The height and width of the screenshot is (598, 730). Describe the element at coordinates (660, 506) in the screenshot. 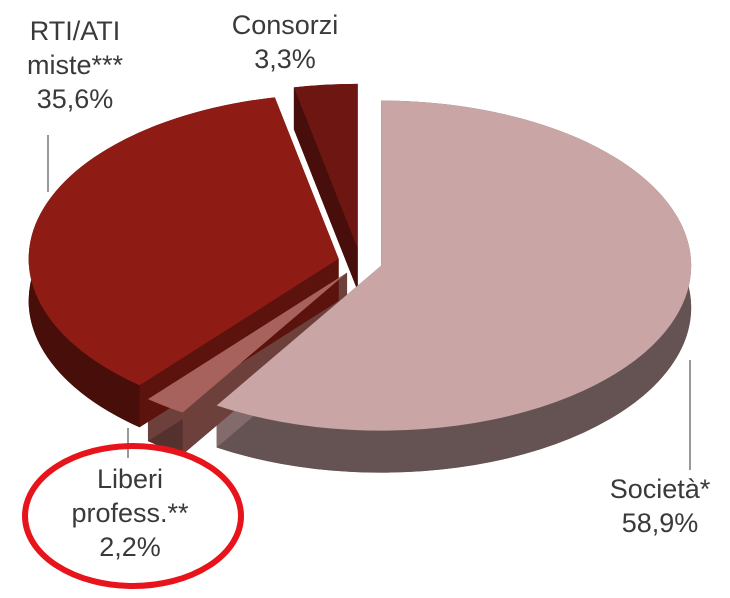

I see `slice-label: Società* 58,9%` at that location.